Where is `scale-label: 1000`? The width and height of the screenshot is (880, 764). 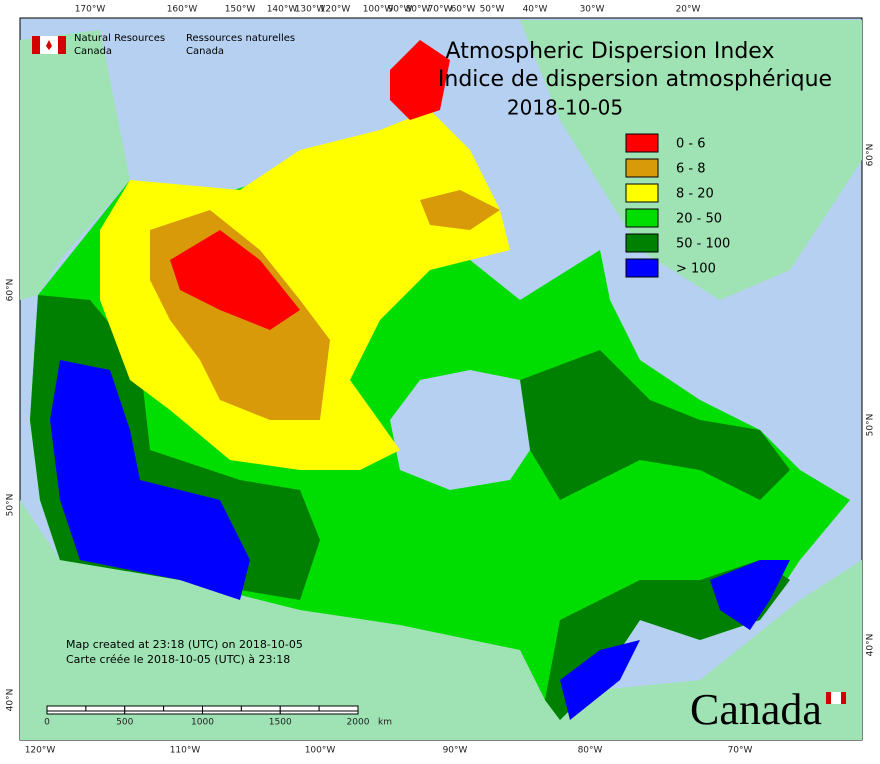 scale-label: 1000 is located at coordinates (202, 723).